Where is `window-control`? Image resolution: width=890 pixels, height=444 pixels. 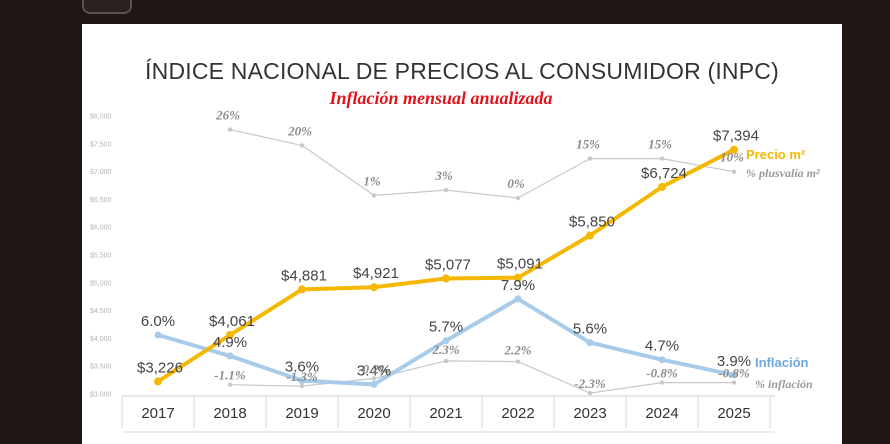 window-control is located at coordinates (107, 7).